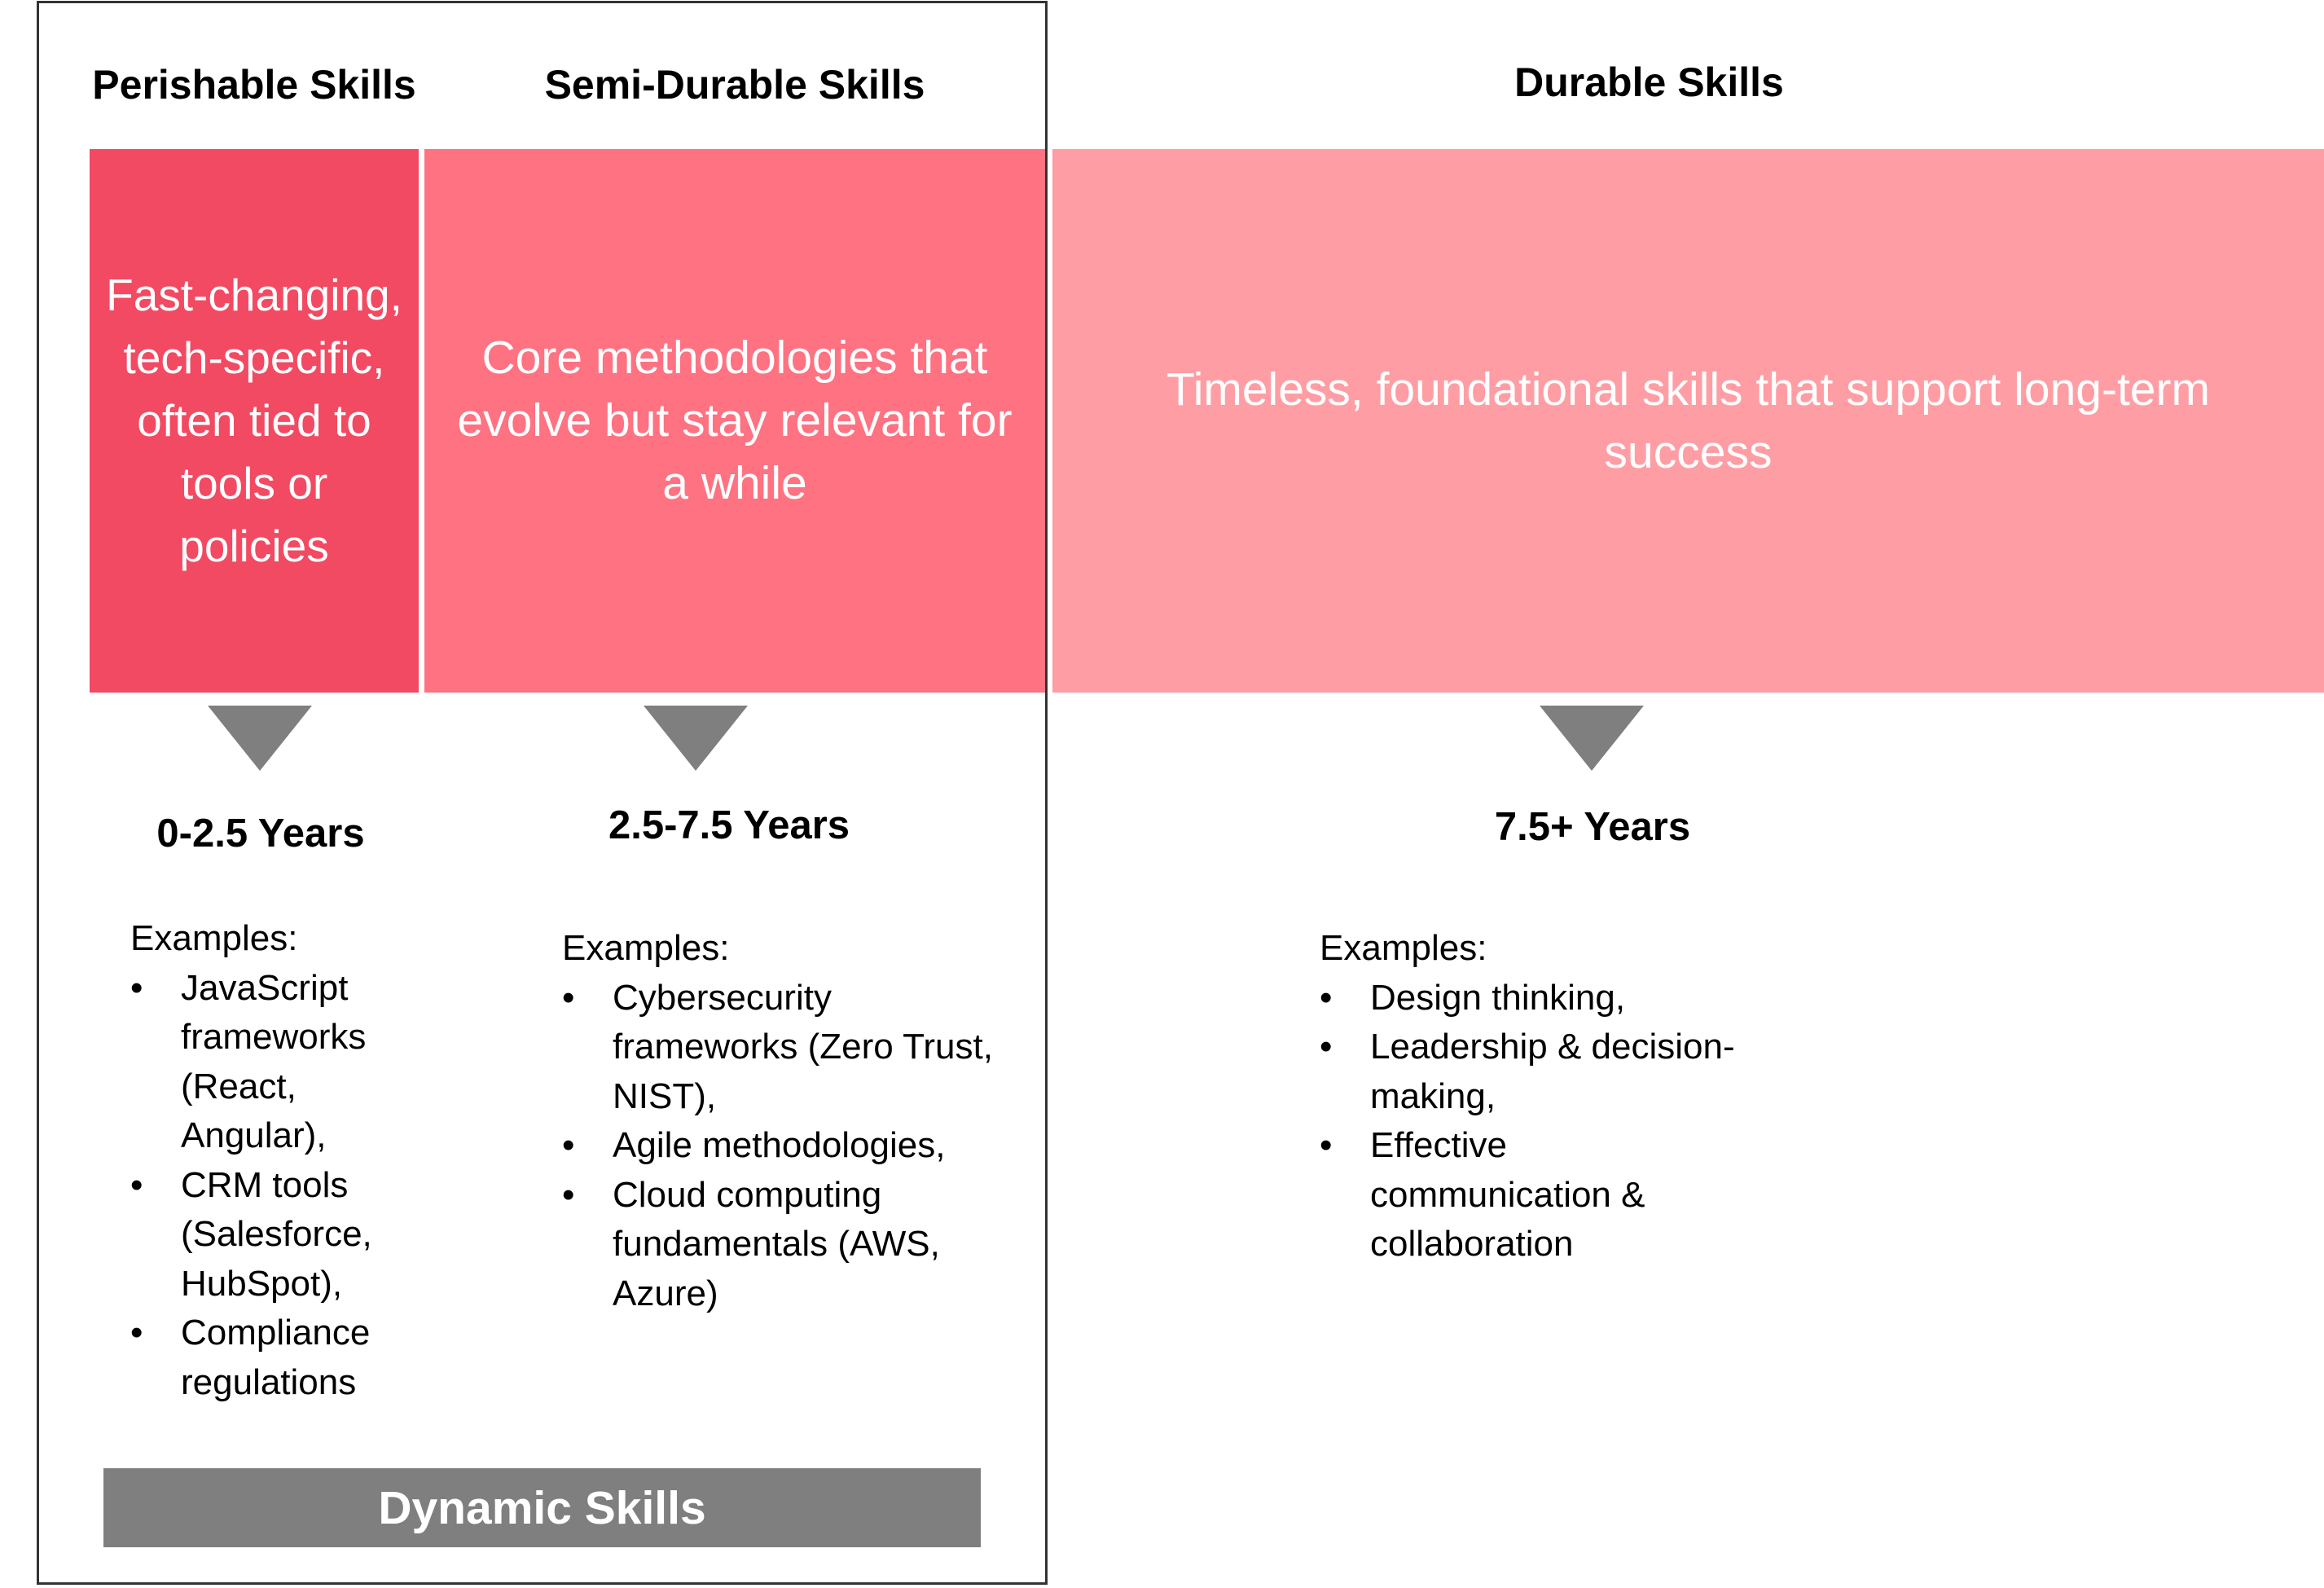  Describe the element at coordinates (696, 738) in the screenshot. I see `semi-durable-down-arrow-icon` at that location.